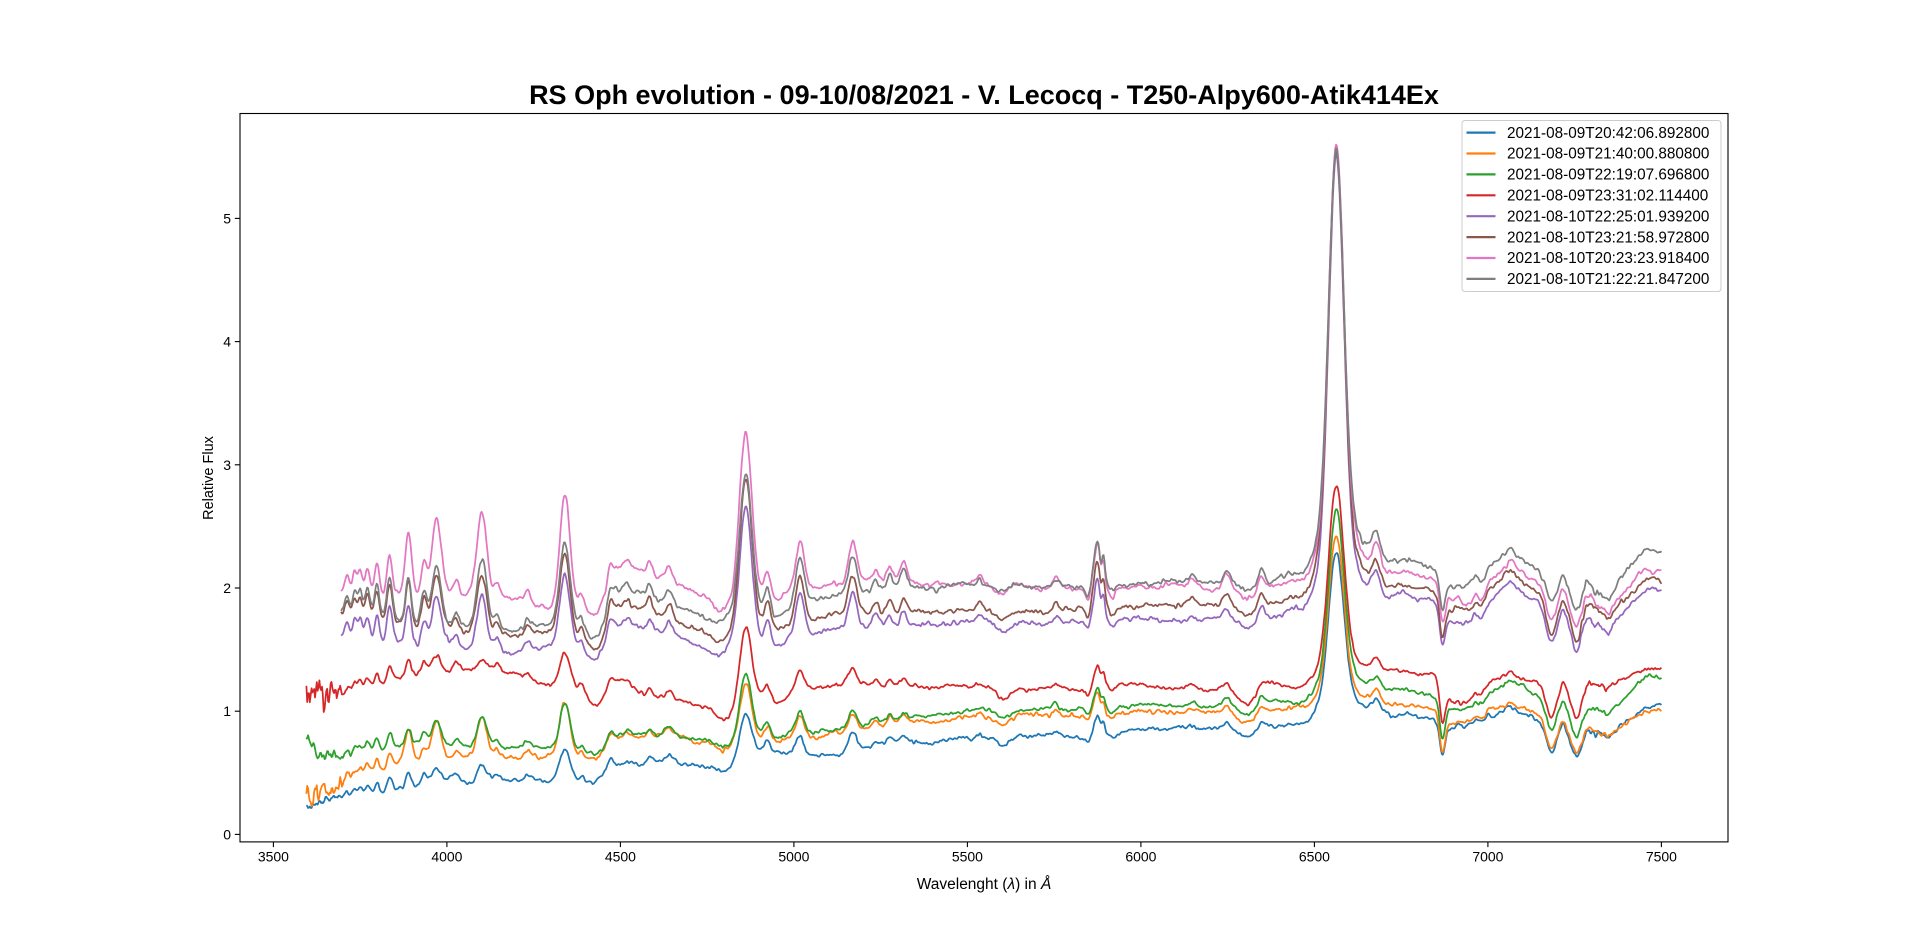 Image resolution: width=1920 pixels, height=946 pixels. Describe the element at coordinates (1661, 856) in the screenshot. I see `svg-text: 7500` at that location.